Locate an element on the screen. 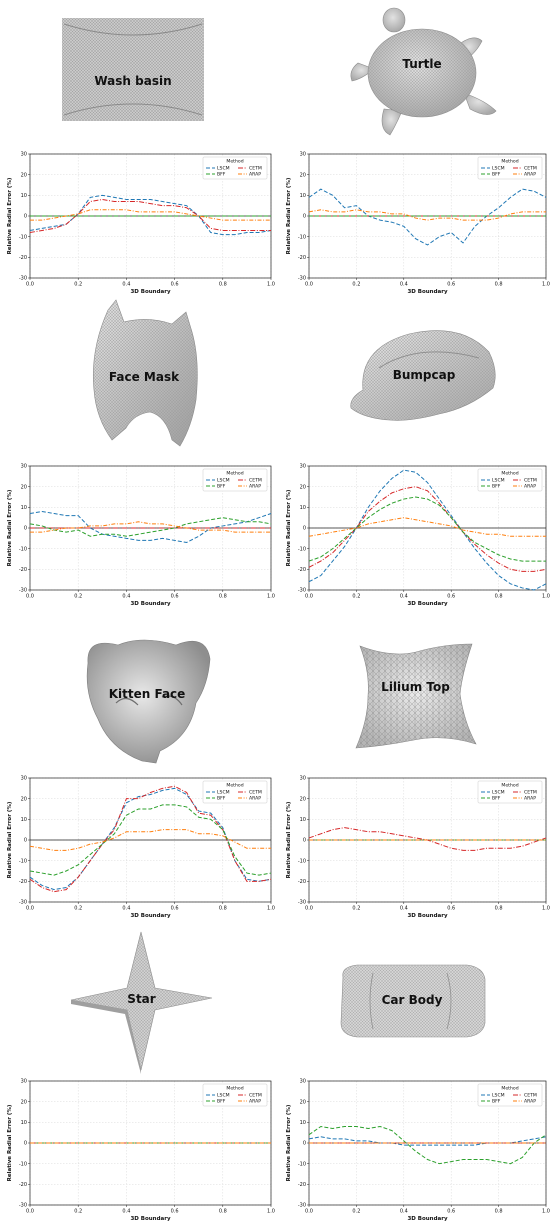  face-mask-render: Face Mask is located at coordinates (144, 373).